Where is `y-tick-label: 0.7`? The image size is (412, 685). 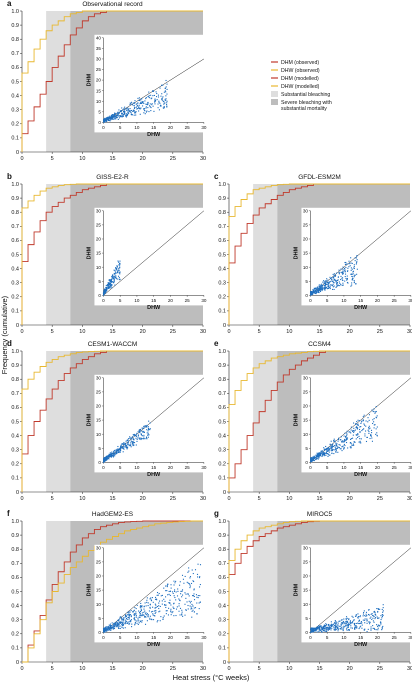
y-tick-label: 0.7 is located at coordinates (15, 54).